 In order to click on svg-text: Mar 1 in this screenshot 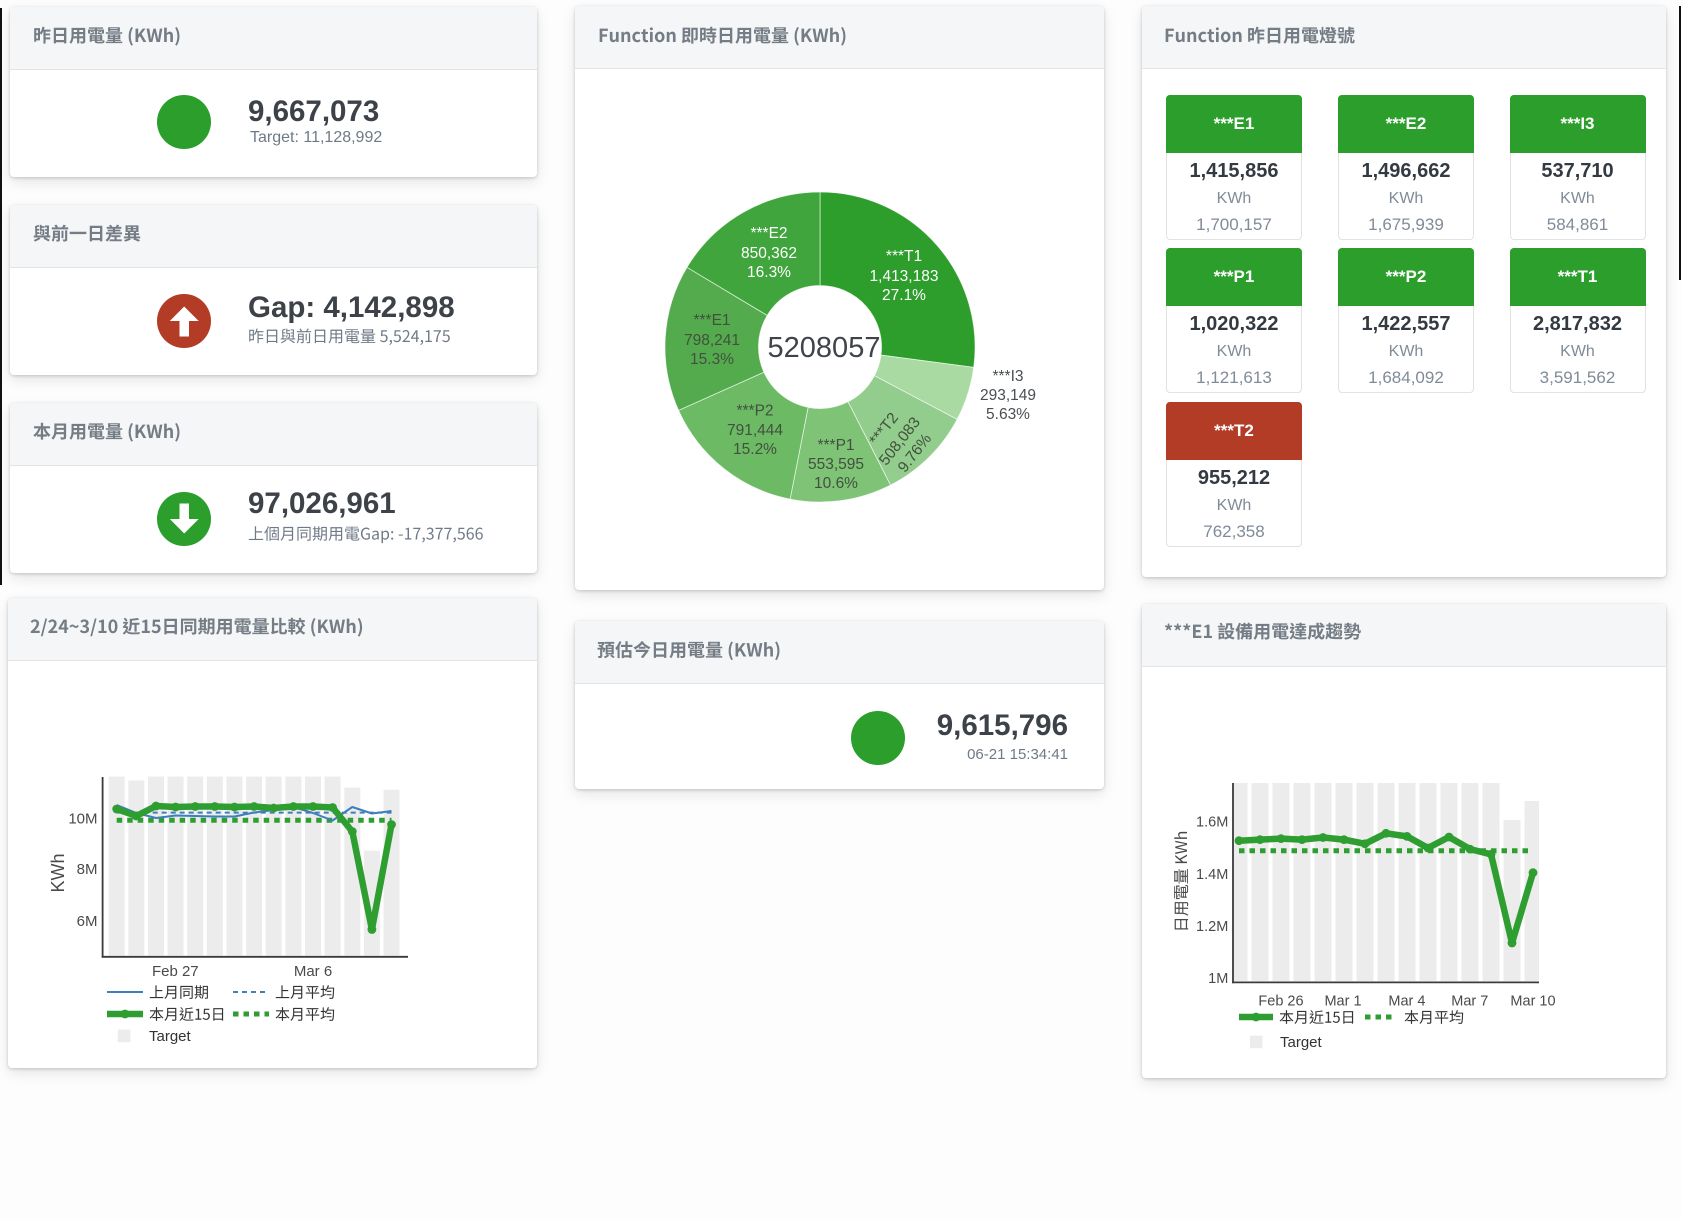, I will do `click(1342, 1002)`.